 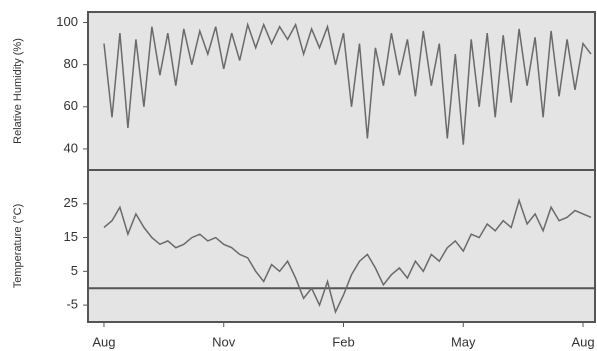 What do you see at coordinates (74, 270) in the screenshot?
I see `y-tick-label: 5` at bounding box center [74, 270].